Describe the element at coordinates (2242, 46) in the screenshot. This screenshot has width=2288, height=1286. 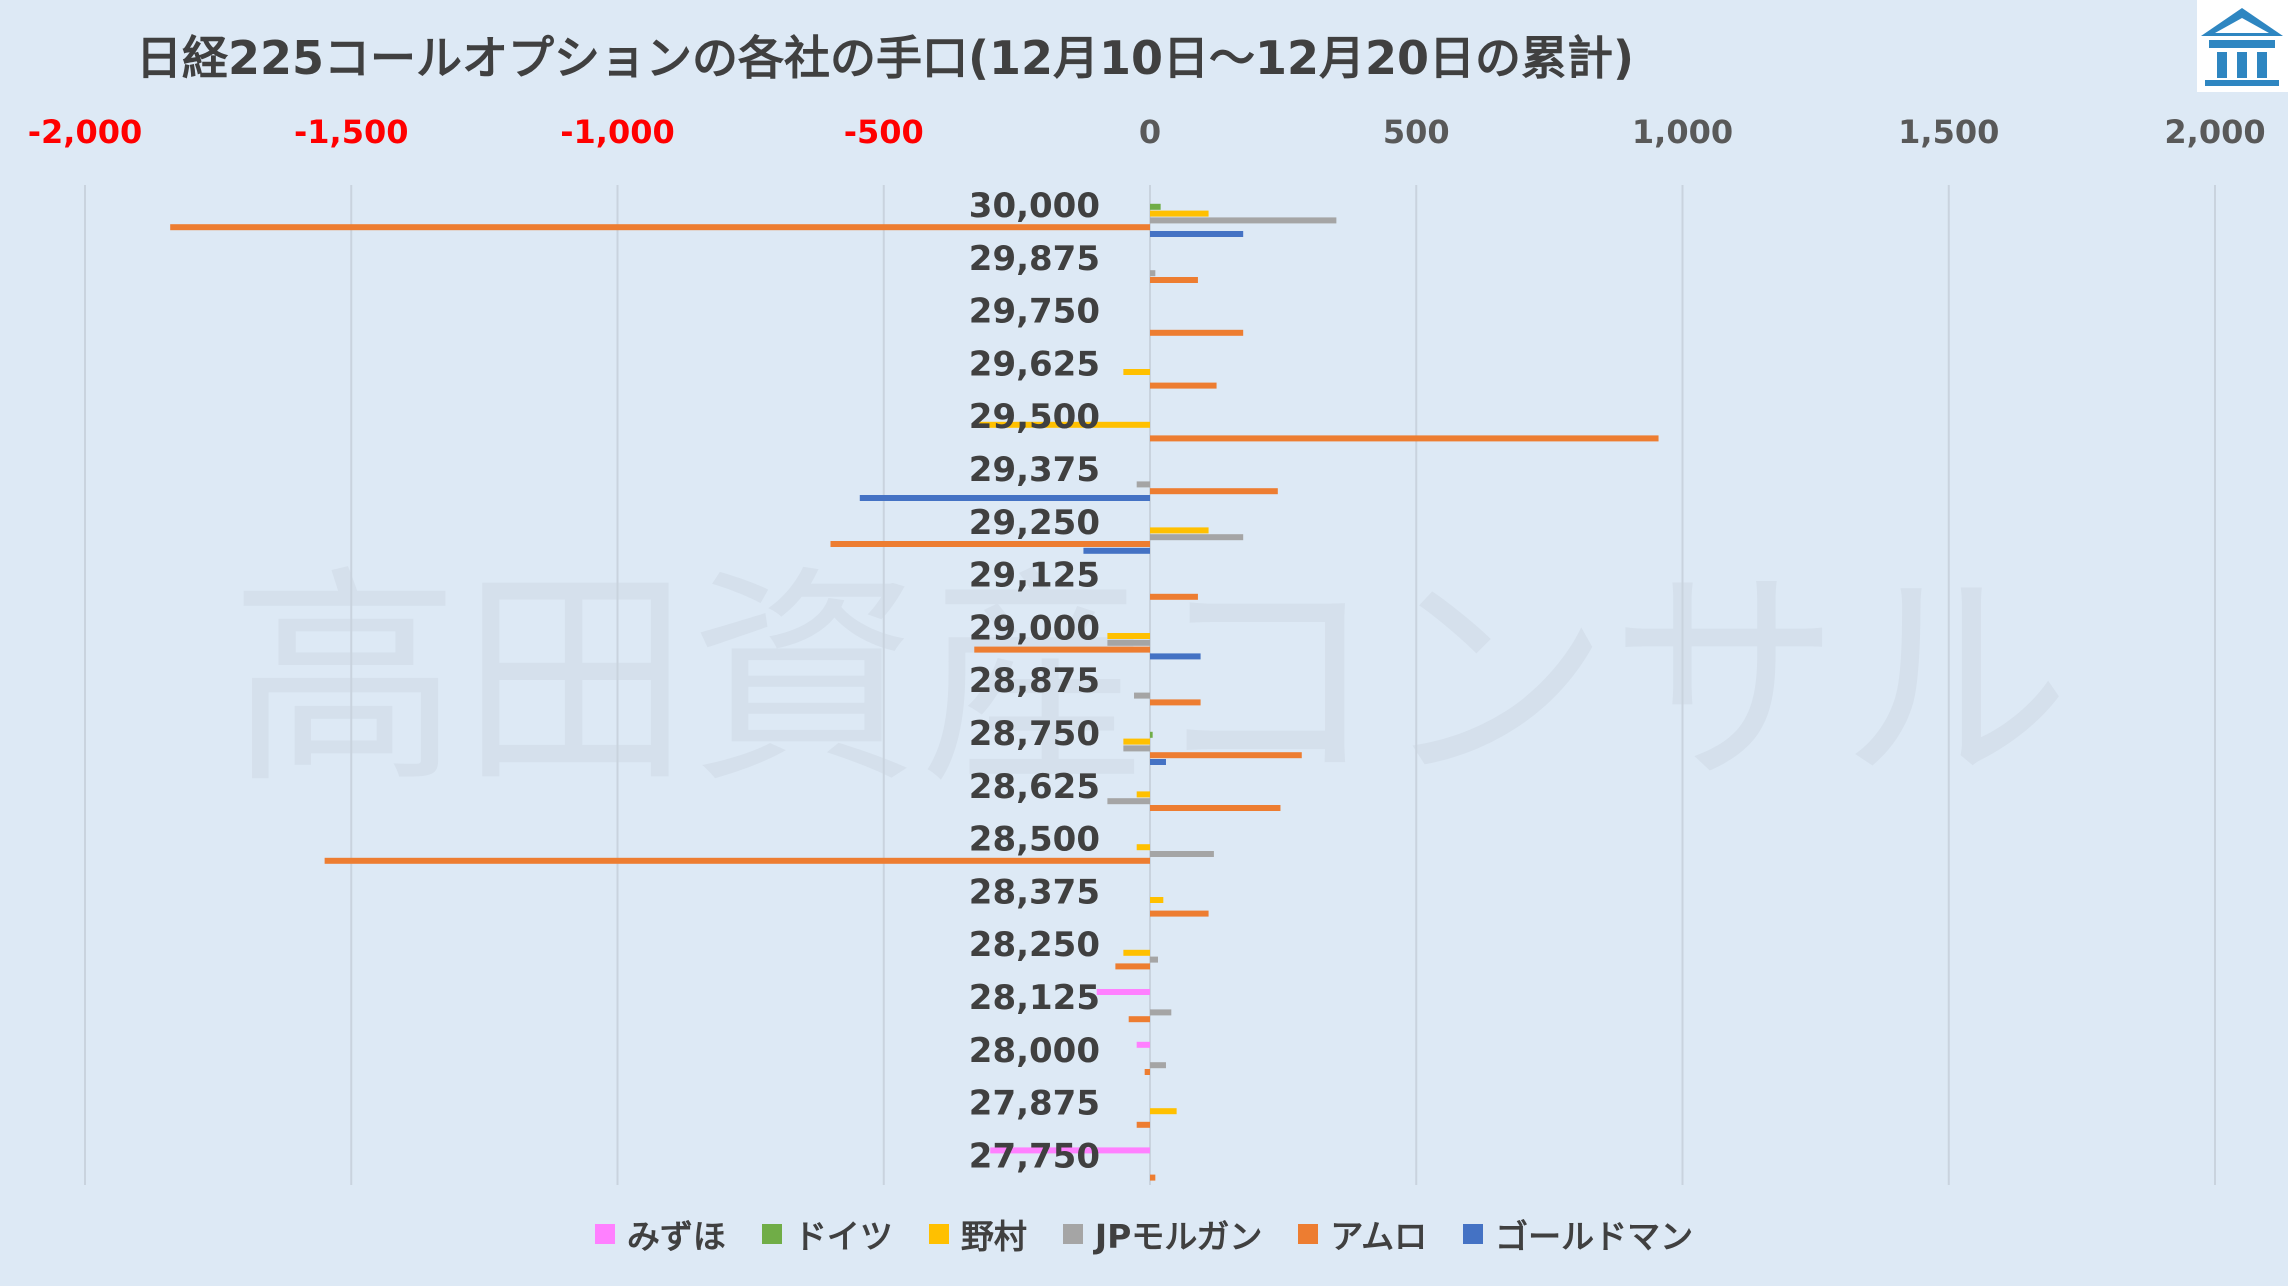
I see `company-logo` at that location.